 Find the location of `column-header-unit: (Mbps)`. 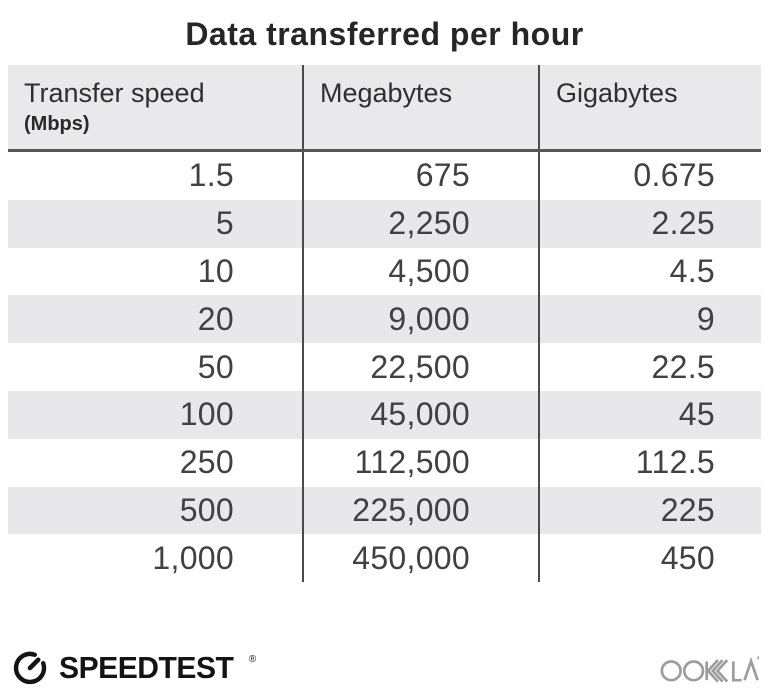

column-header-unit: (Mbps) is located at coordinates (57, 124).